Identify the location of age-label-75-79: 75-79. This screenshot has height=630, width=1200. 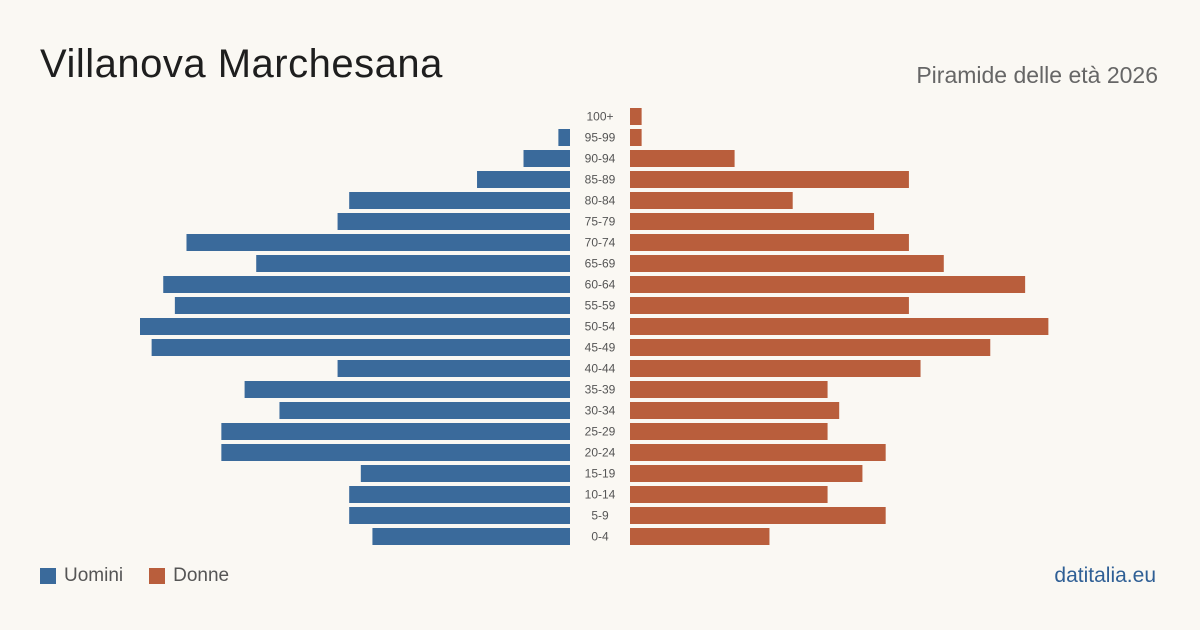
(600, 222).